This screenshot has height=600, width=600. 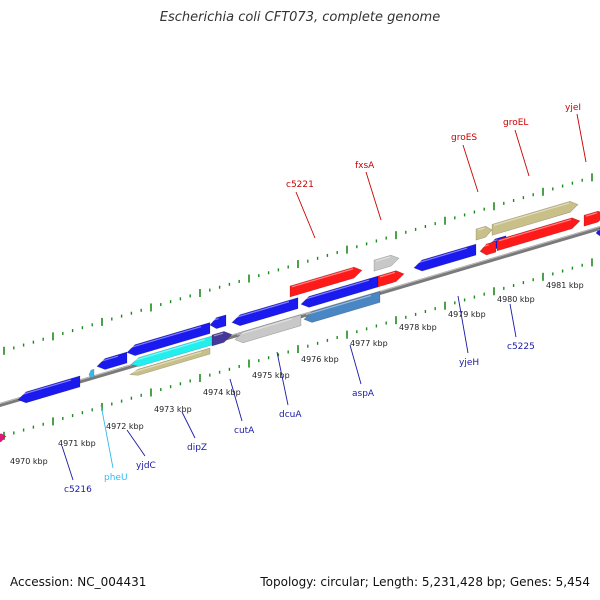 I want to click on gene-c5221-highlight, so click(x=322, y=278).